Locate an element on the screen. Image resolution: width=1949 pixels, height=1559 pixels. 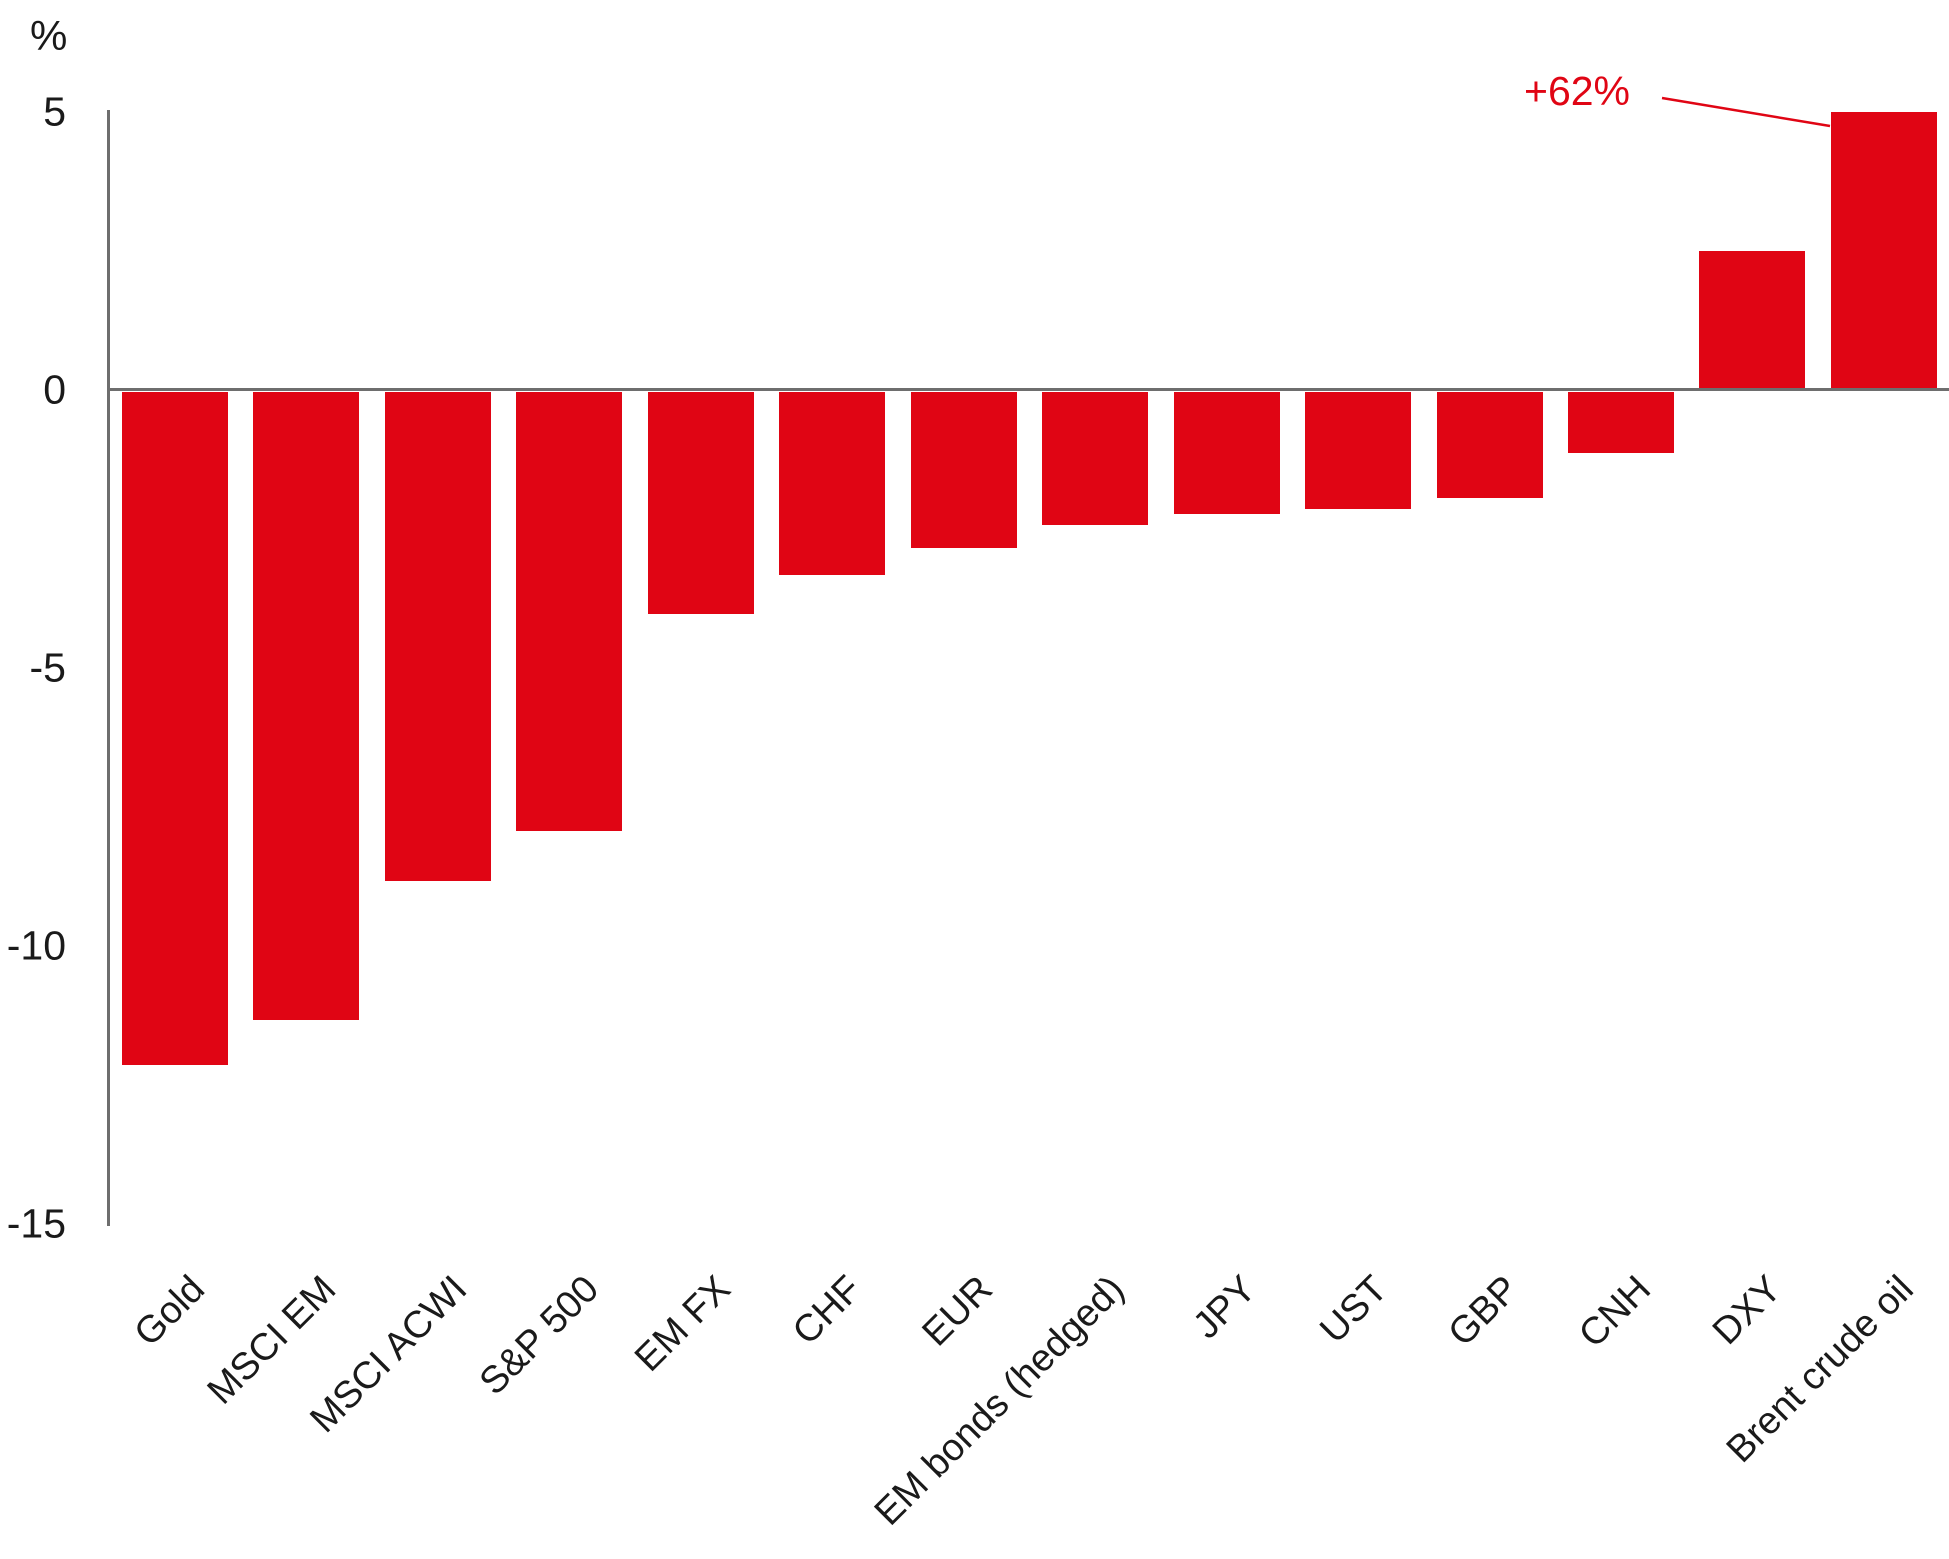
x-axis-label: CHF is located at coordinates (827, 1310).